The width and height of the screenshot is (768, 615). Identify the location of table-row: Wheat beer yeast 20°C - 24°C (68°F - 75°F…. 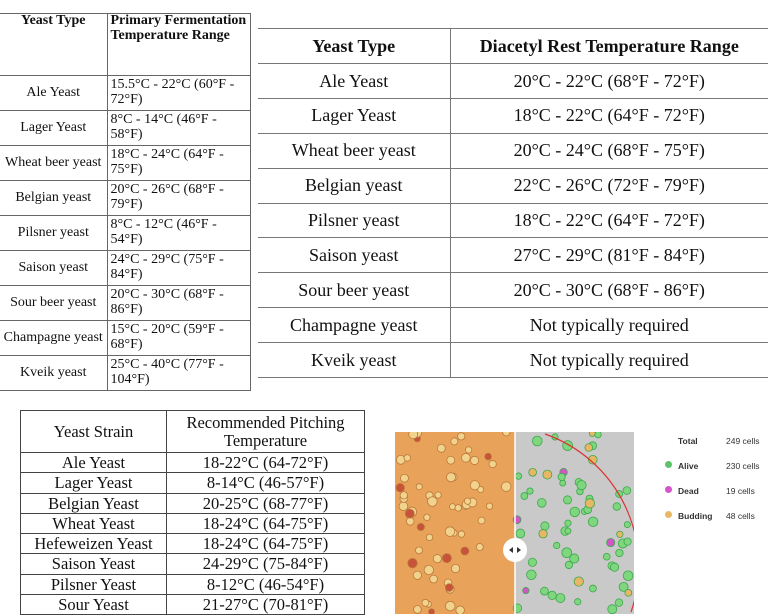
(513, 150).